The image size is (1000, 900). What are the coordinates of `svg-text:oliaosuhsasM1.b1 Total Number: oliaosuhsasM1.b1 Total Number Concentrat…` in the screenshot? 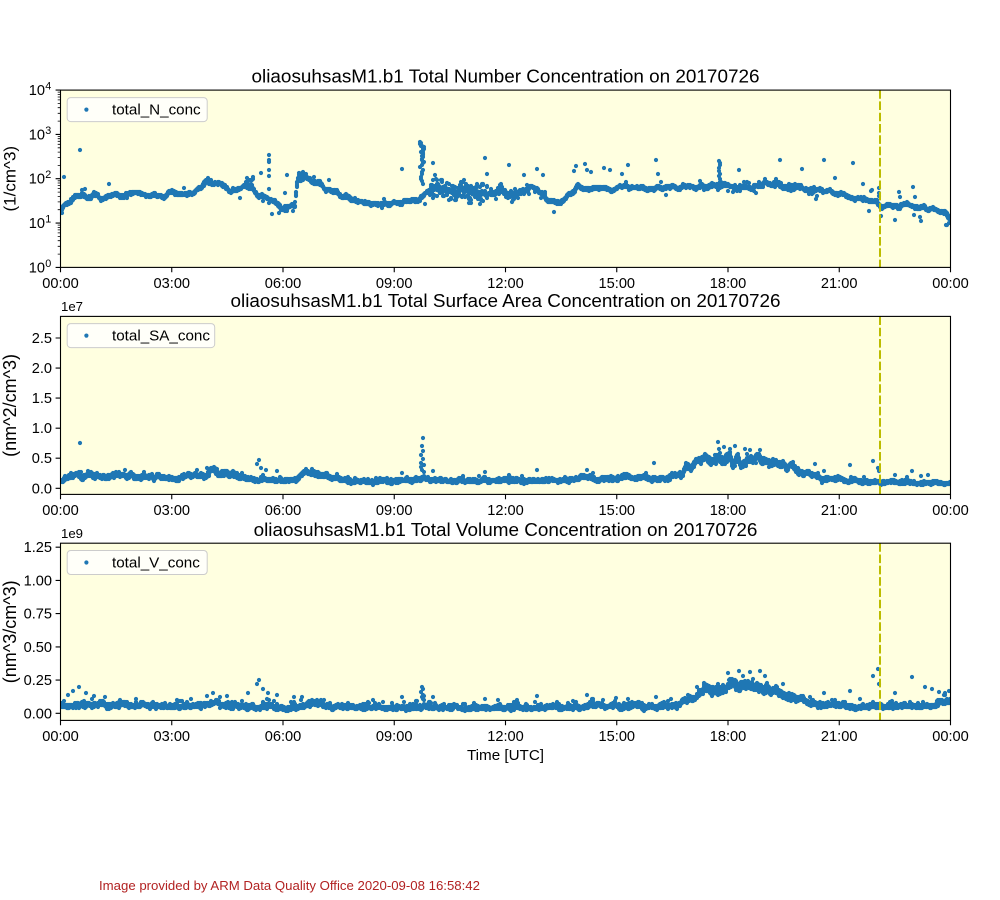 It's located at (506, 76).